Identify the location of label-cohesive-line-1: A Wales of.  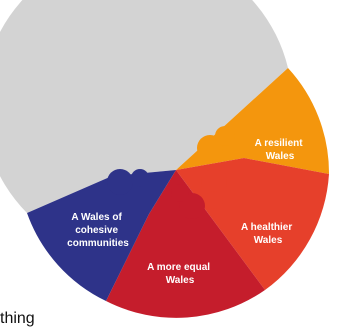
(96, 217).